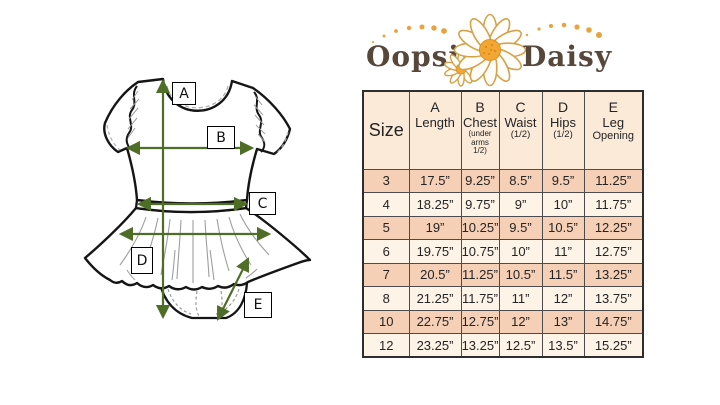 This screenshot has width=720, height=405. Describe the element at coordinates (386, 204) in the screenshot. I see `size-cell: 4` at that location.